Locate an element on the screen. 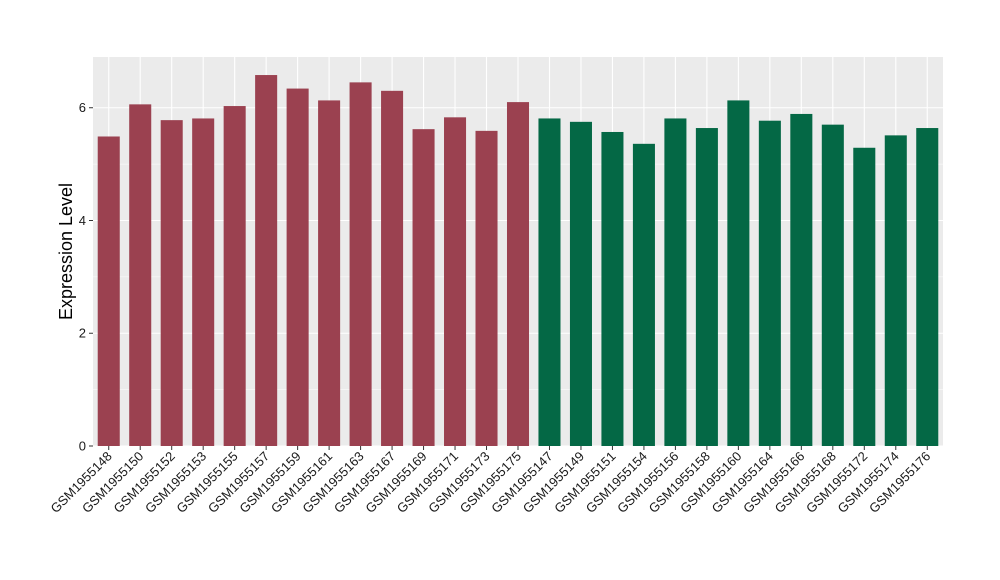 This screenshot has width=1000, height=580. bar-GSM1955176 is located at coordinates (927, 287).